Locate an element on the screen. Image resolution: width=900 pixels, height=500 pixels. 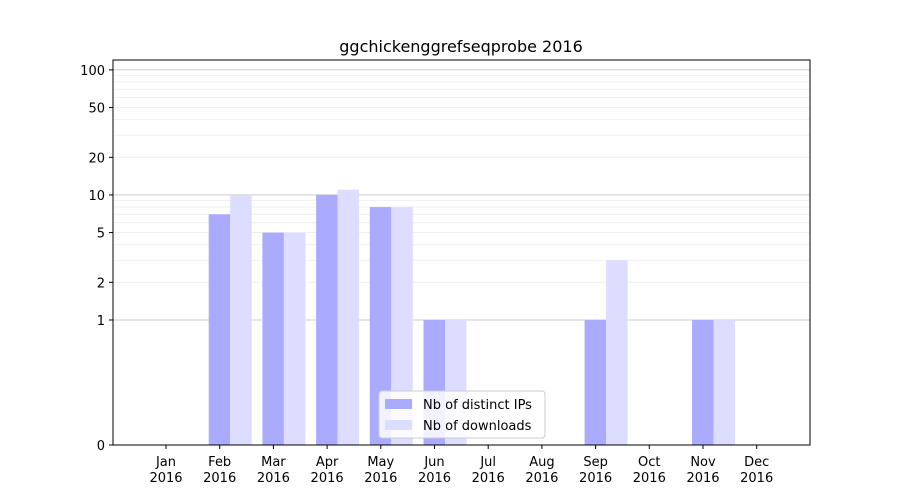
y-tick-label: 5 is located at coordinates (101, 234).